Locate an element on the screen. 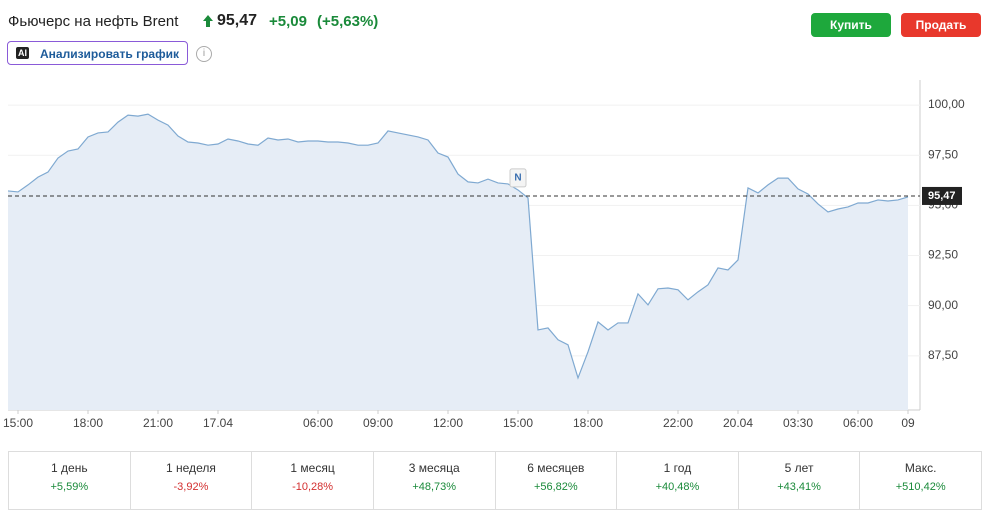  change-pct: (+5,63%) is located at coordinates (348, 21).